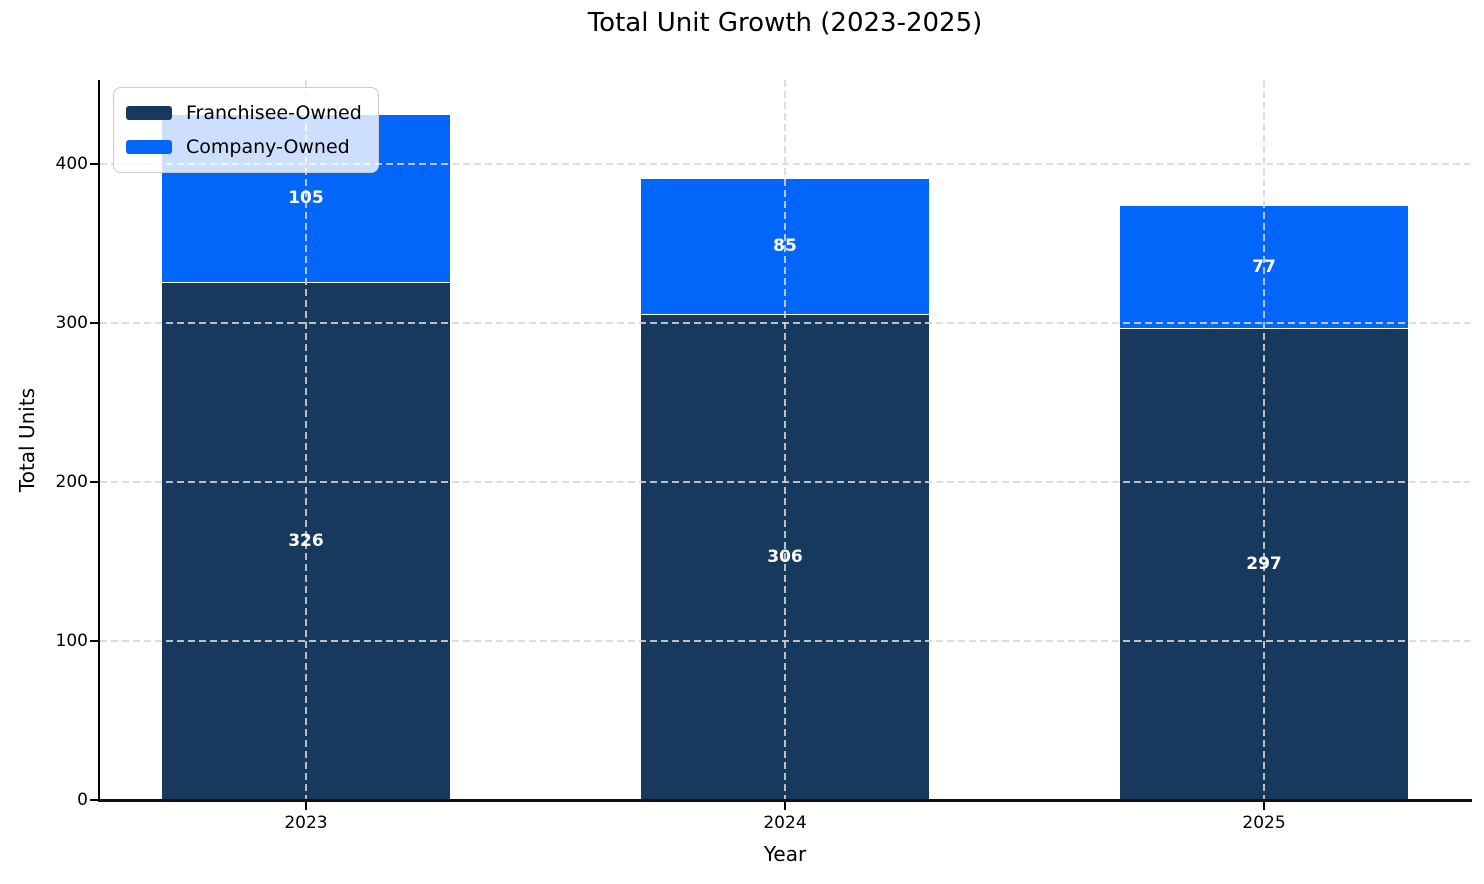 This screenshot has width=1484, height=884. I want to click on y-tick-label: 0, so click(82, 800).